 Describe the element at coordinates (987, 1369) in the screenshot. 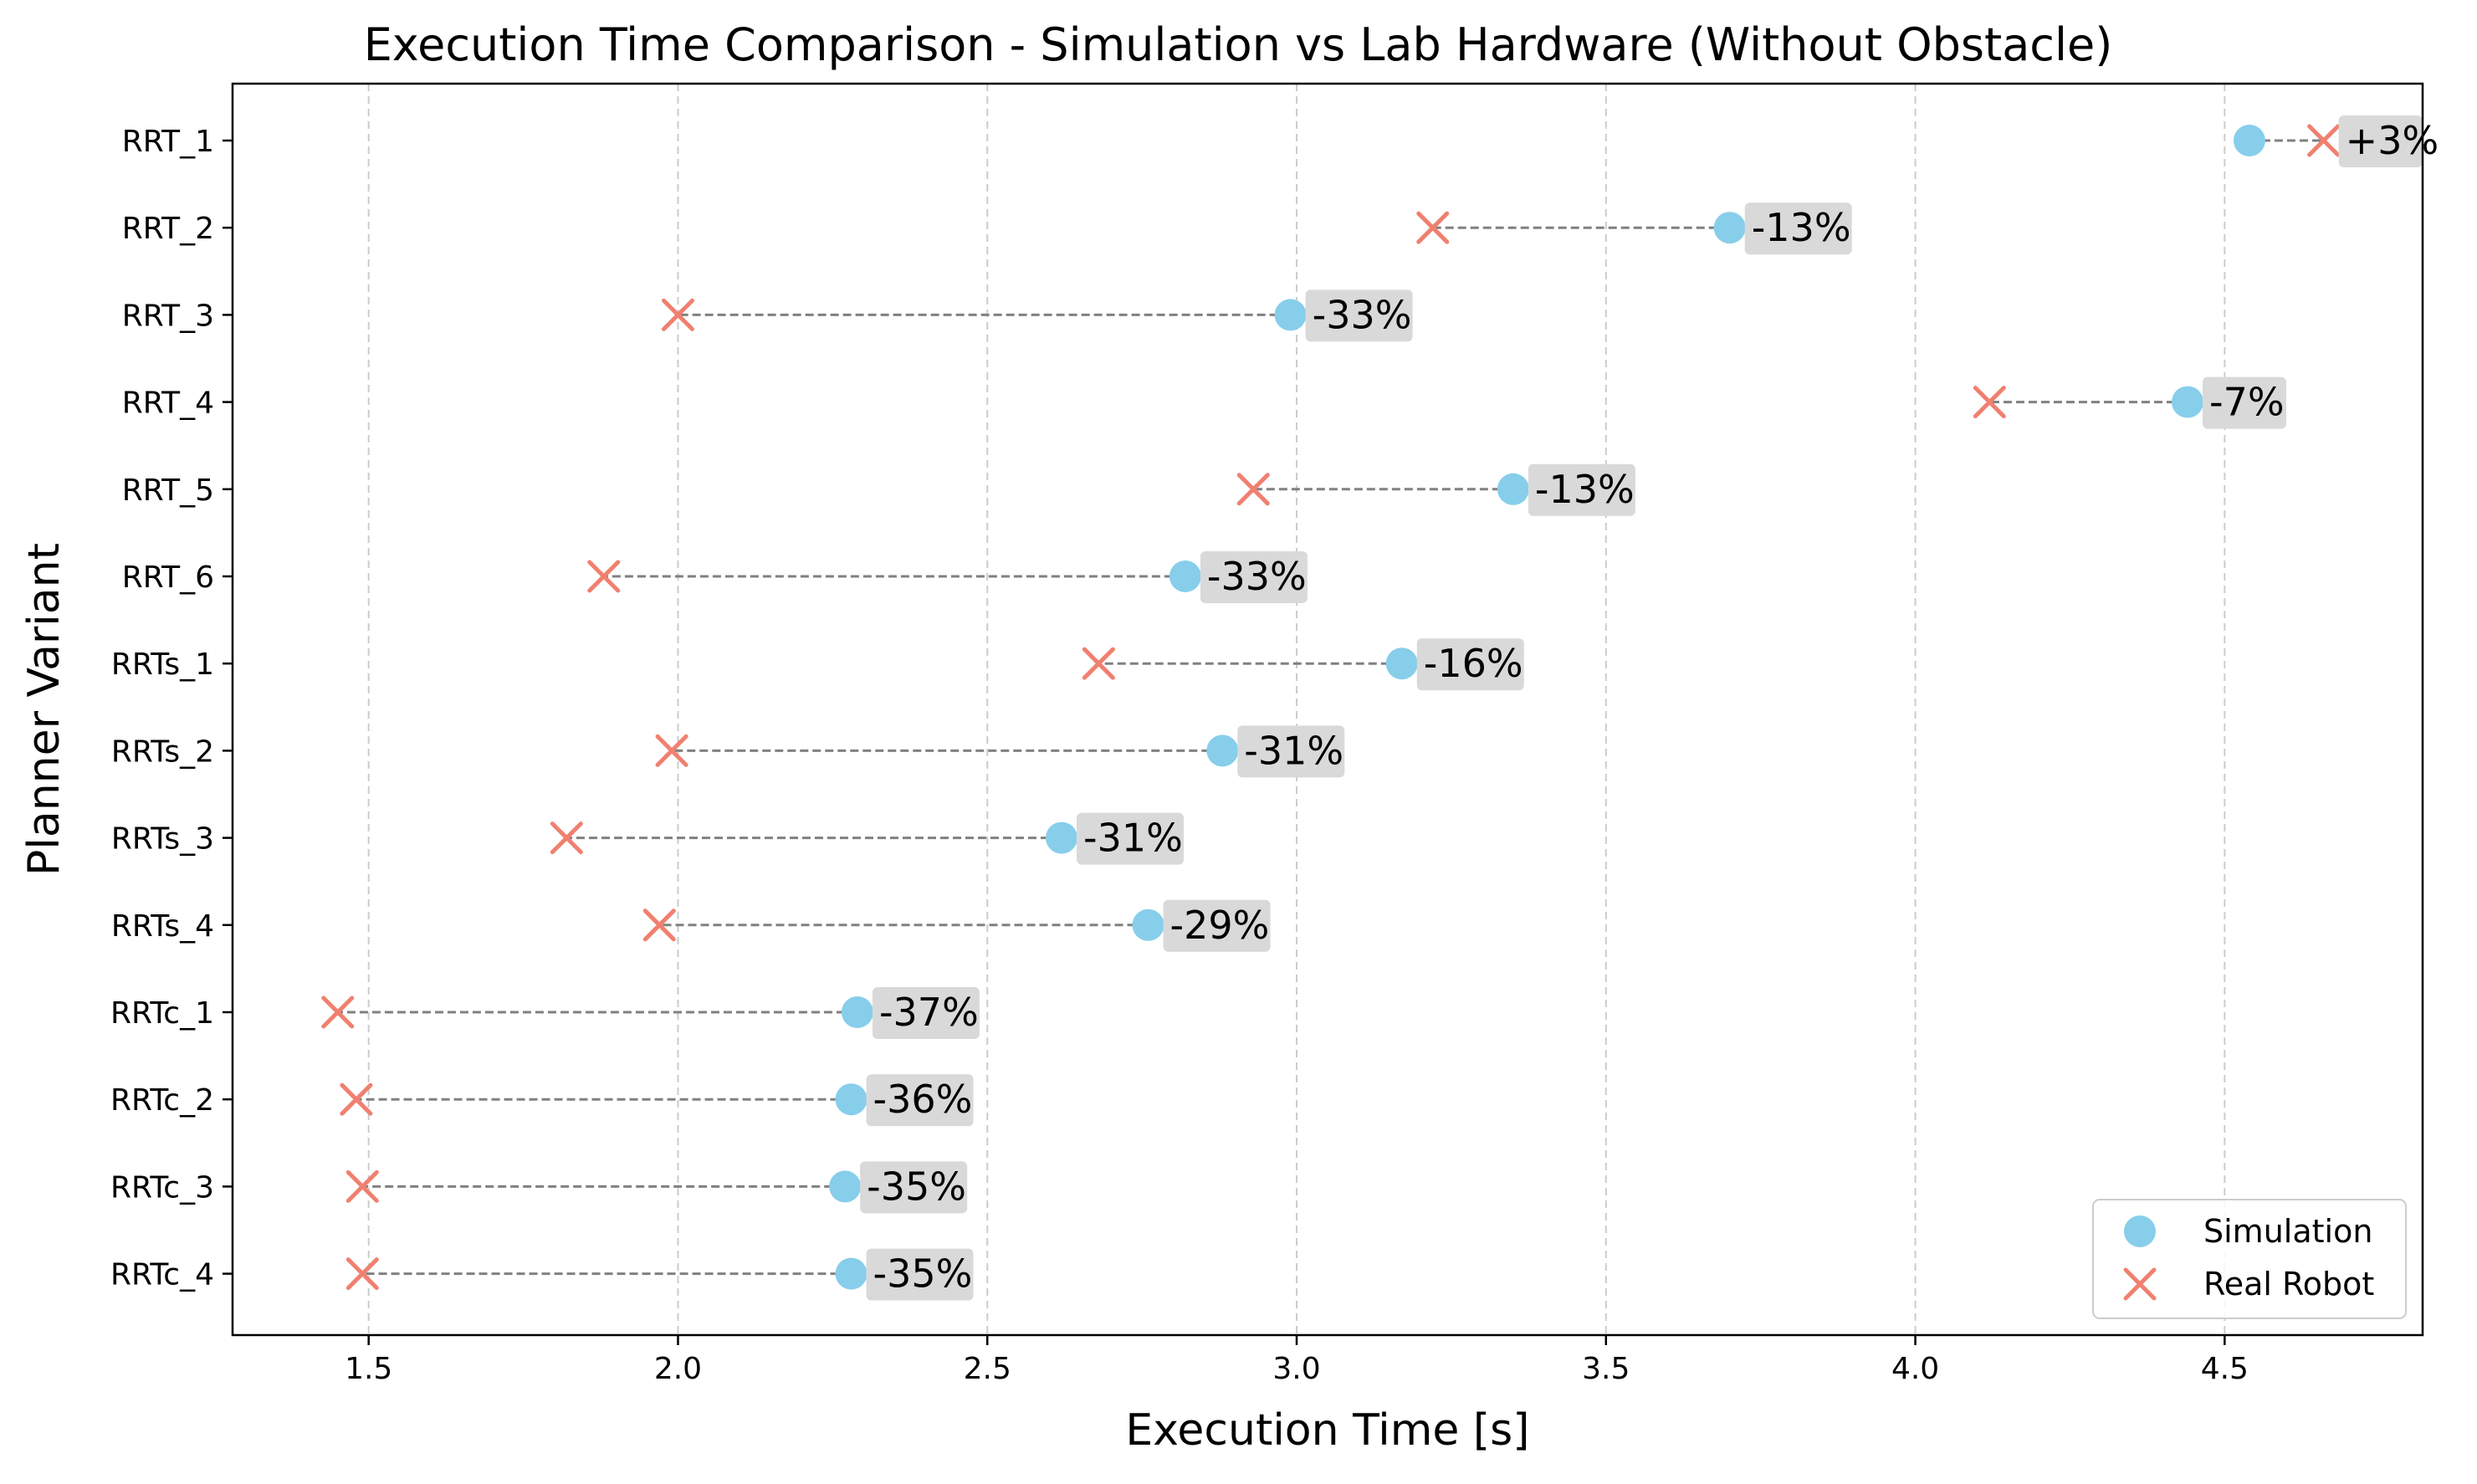

I see `x-tick-label: 2.5` at that location.